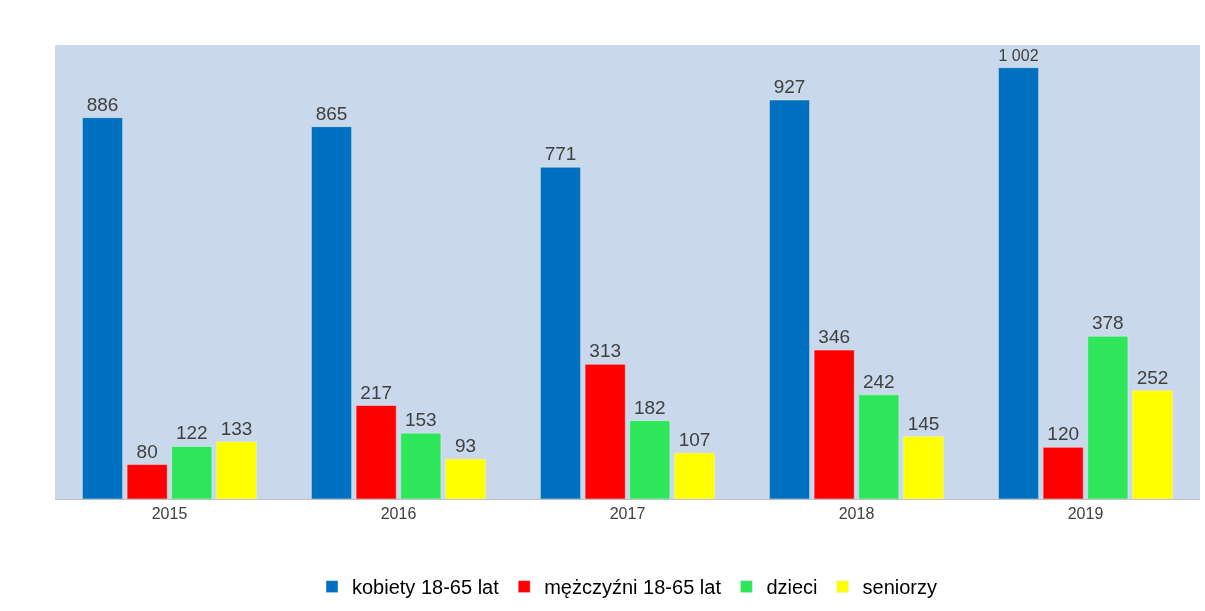 This screenshot has width=1205, height=611. What do you see at coordinates (169, 514) in the screenshot?
I see `x-tick-label: 2015` at bounding box center [169, 514].